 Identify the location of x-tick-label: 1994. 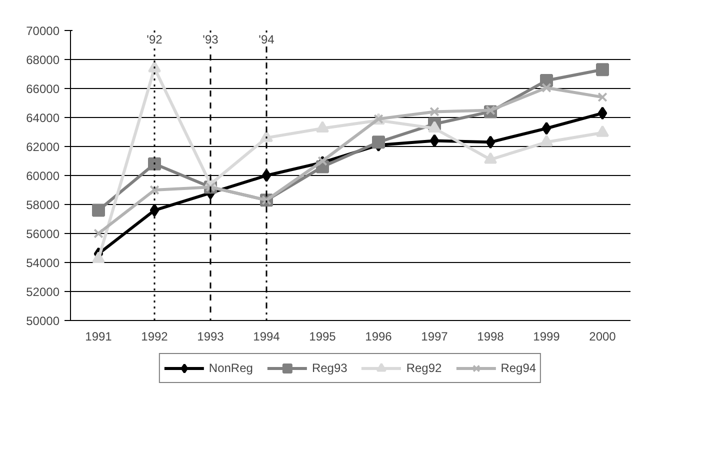
(266, 337).